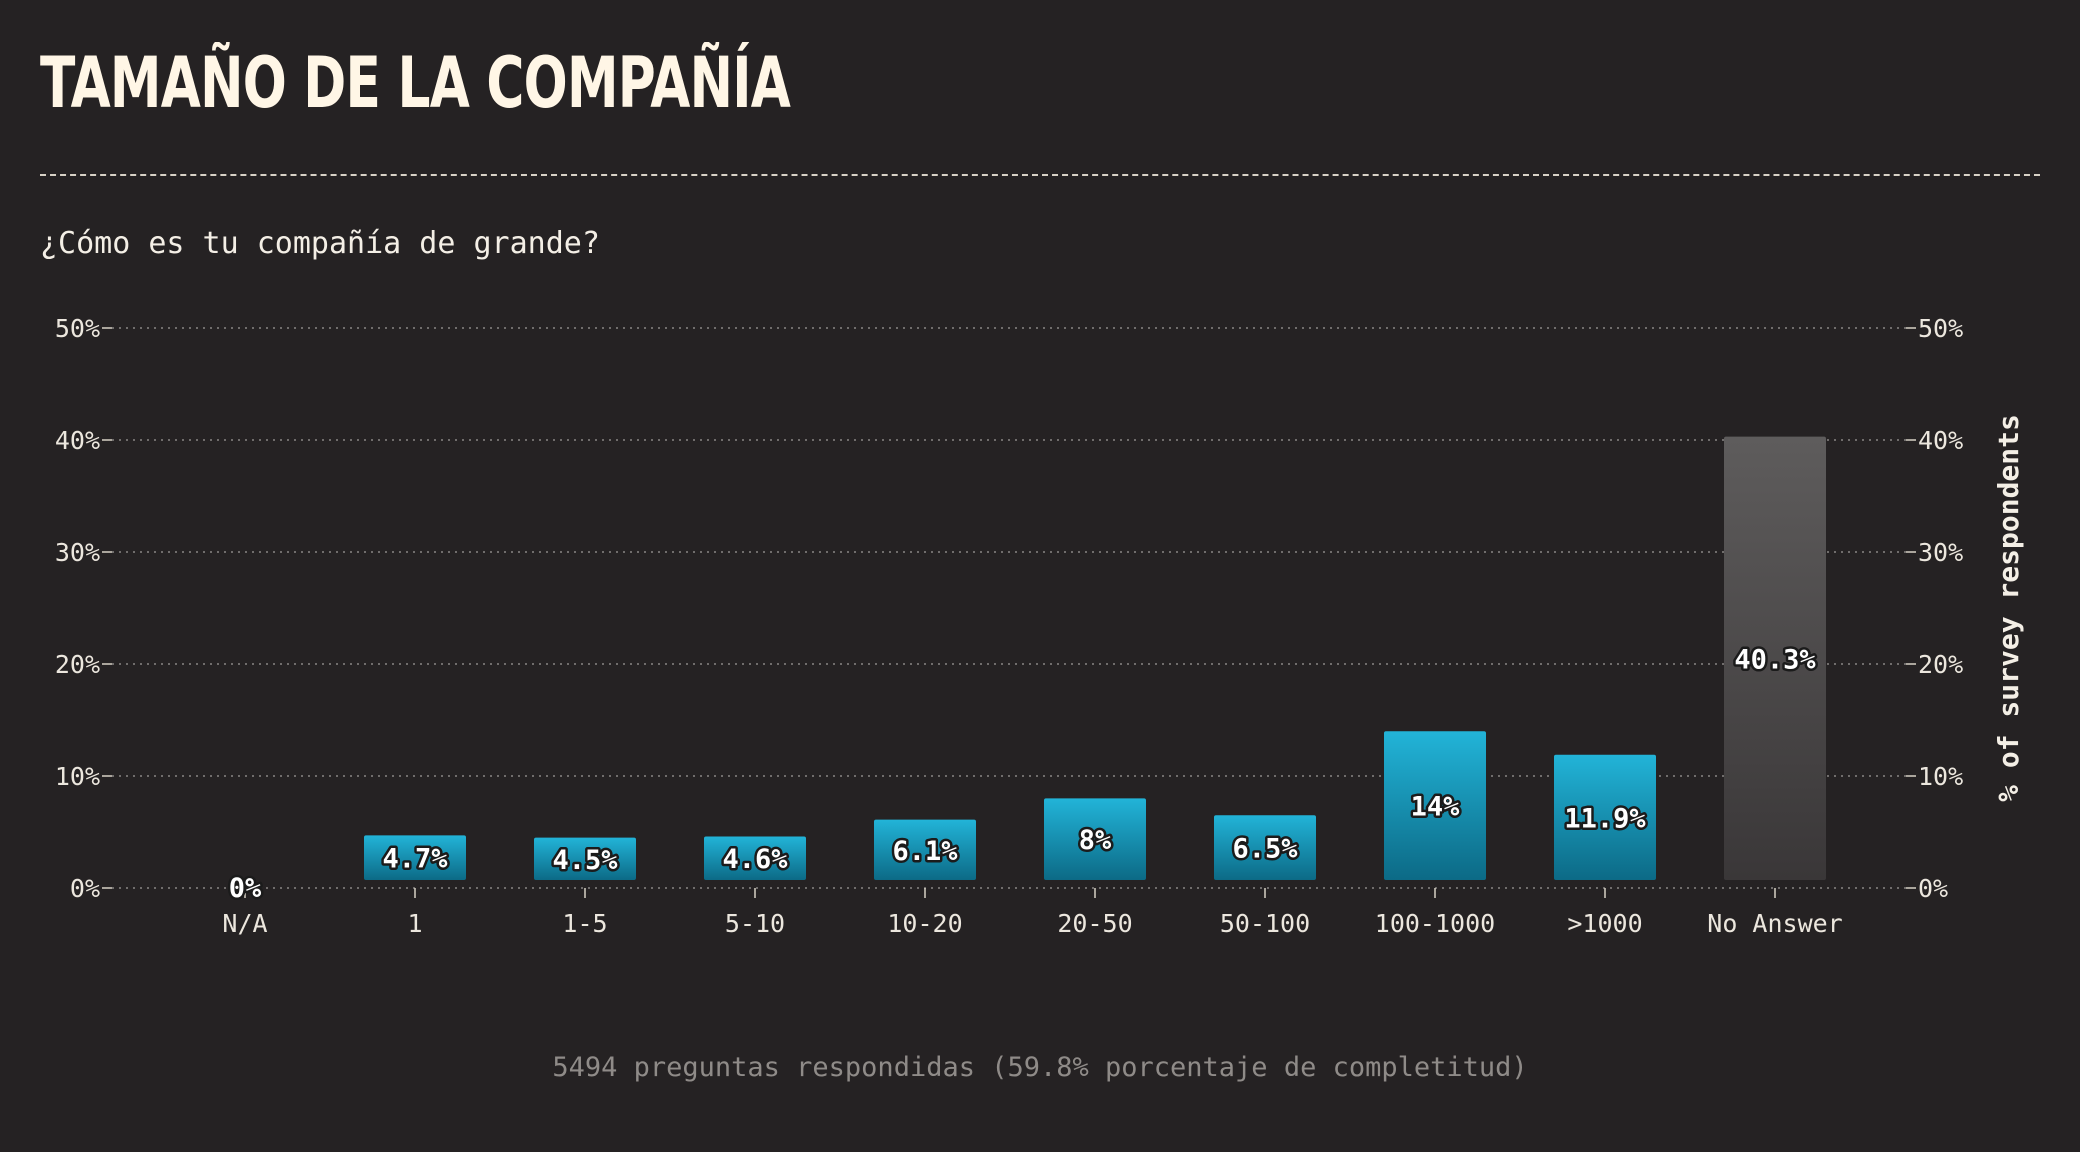 The height and width of the screenshot is (1152, 2080). Describe the element at coordinates (1940, 552) in the screenshot. I see `y-tick-label-right: 30%` at that location.